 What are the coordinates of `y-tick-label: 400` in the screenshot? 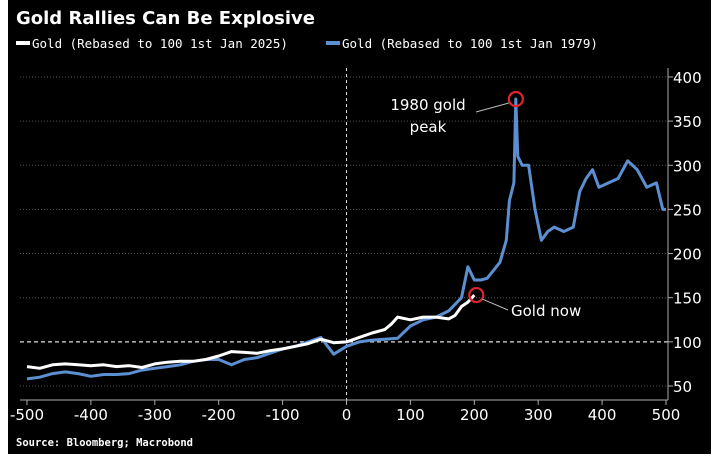 It's located at (687, 78).